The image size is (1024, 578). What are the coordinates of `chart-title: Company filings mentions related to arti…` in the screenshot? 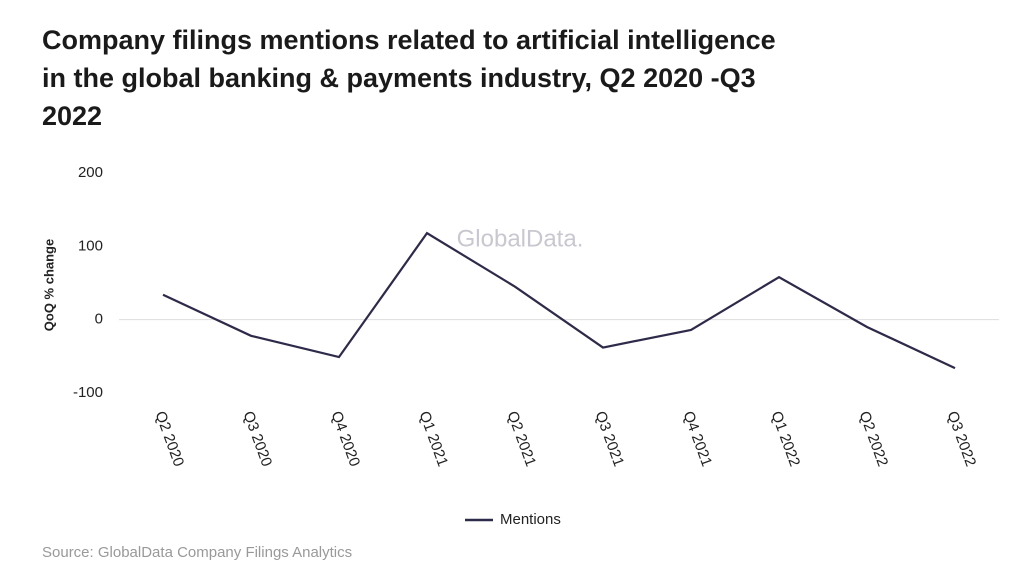 It's located at (409, 40).